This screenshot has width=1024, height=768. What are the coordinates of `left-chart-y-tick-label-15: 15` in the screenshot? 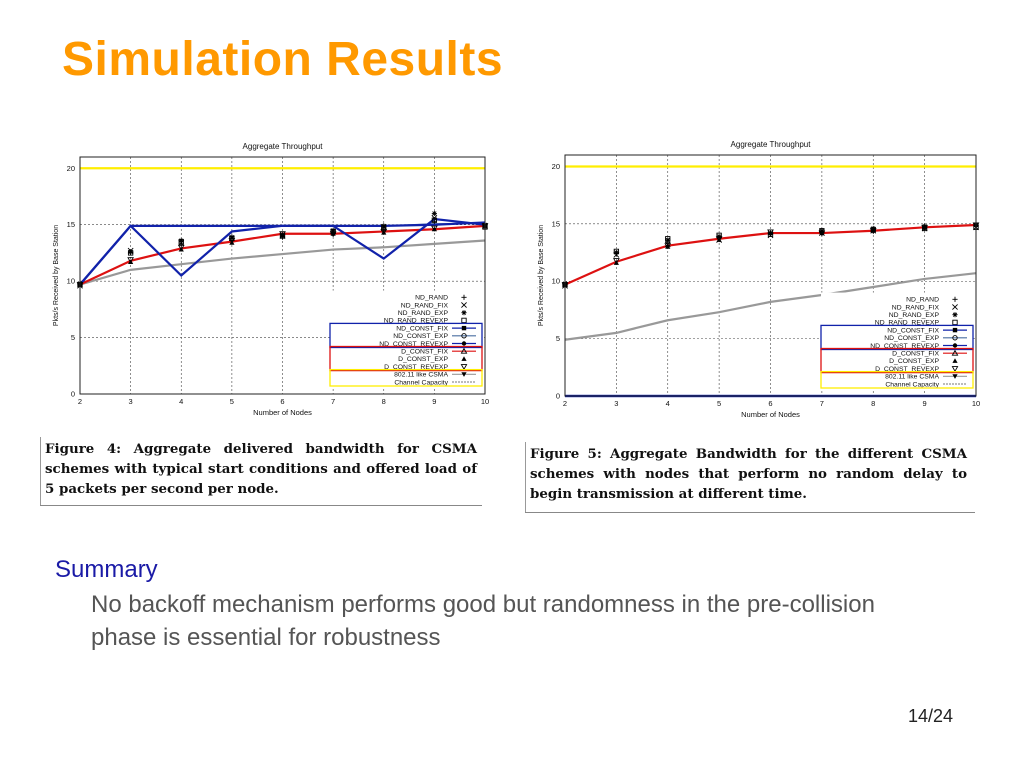 It's located at (71, 224).